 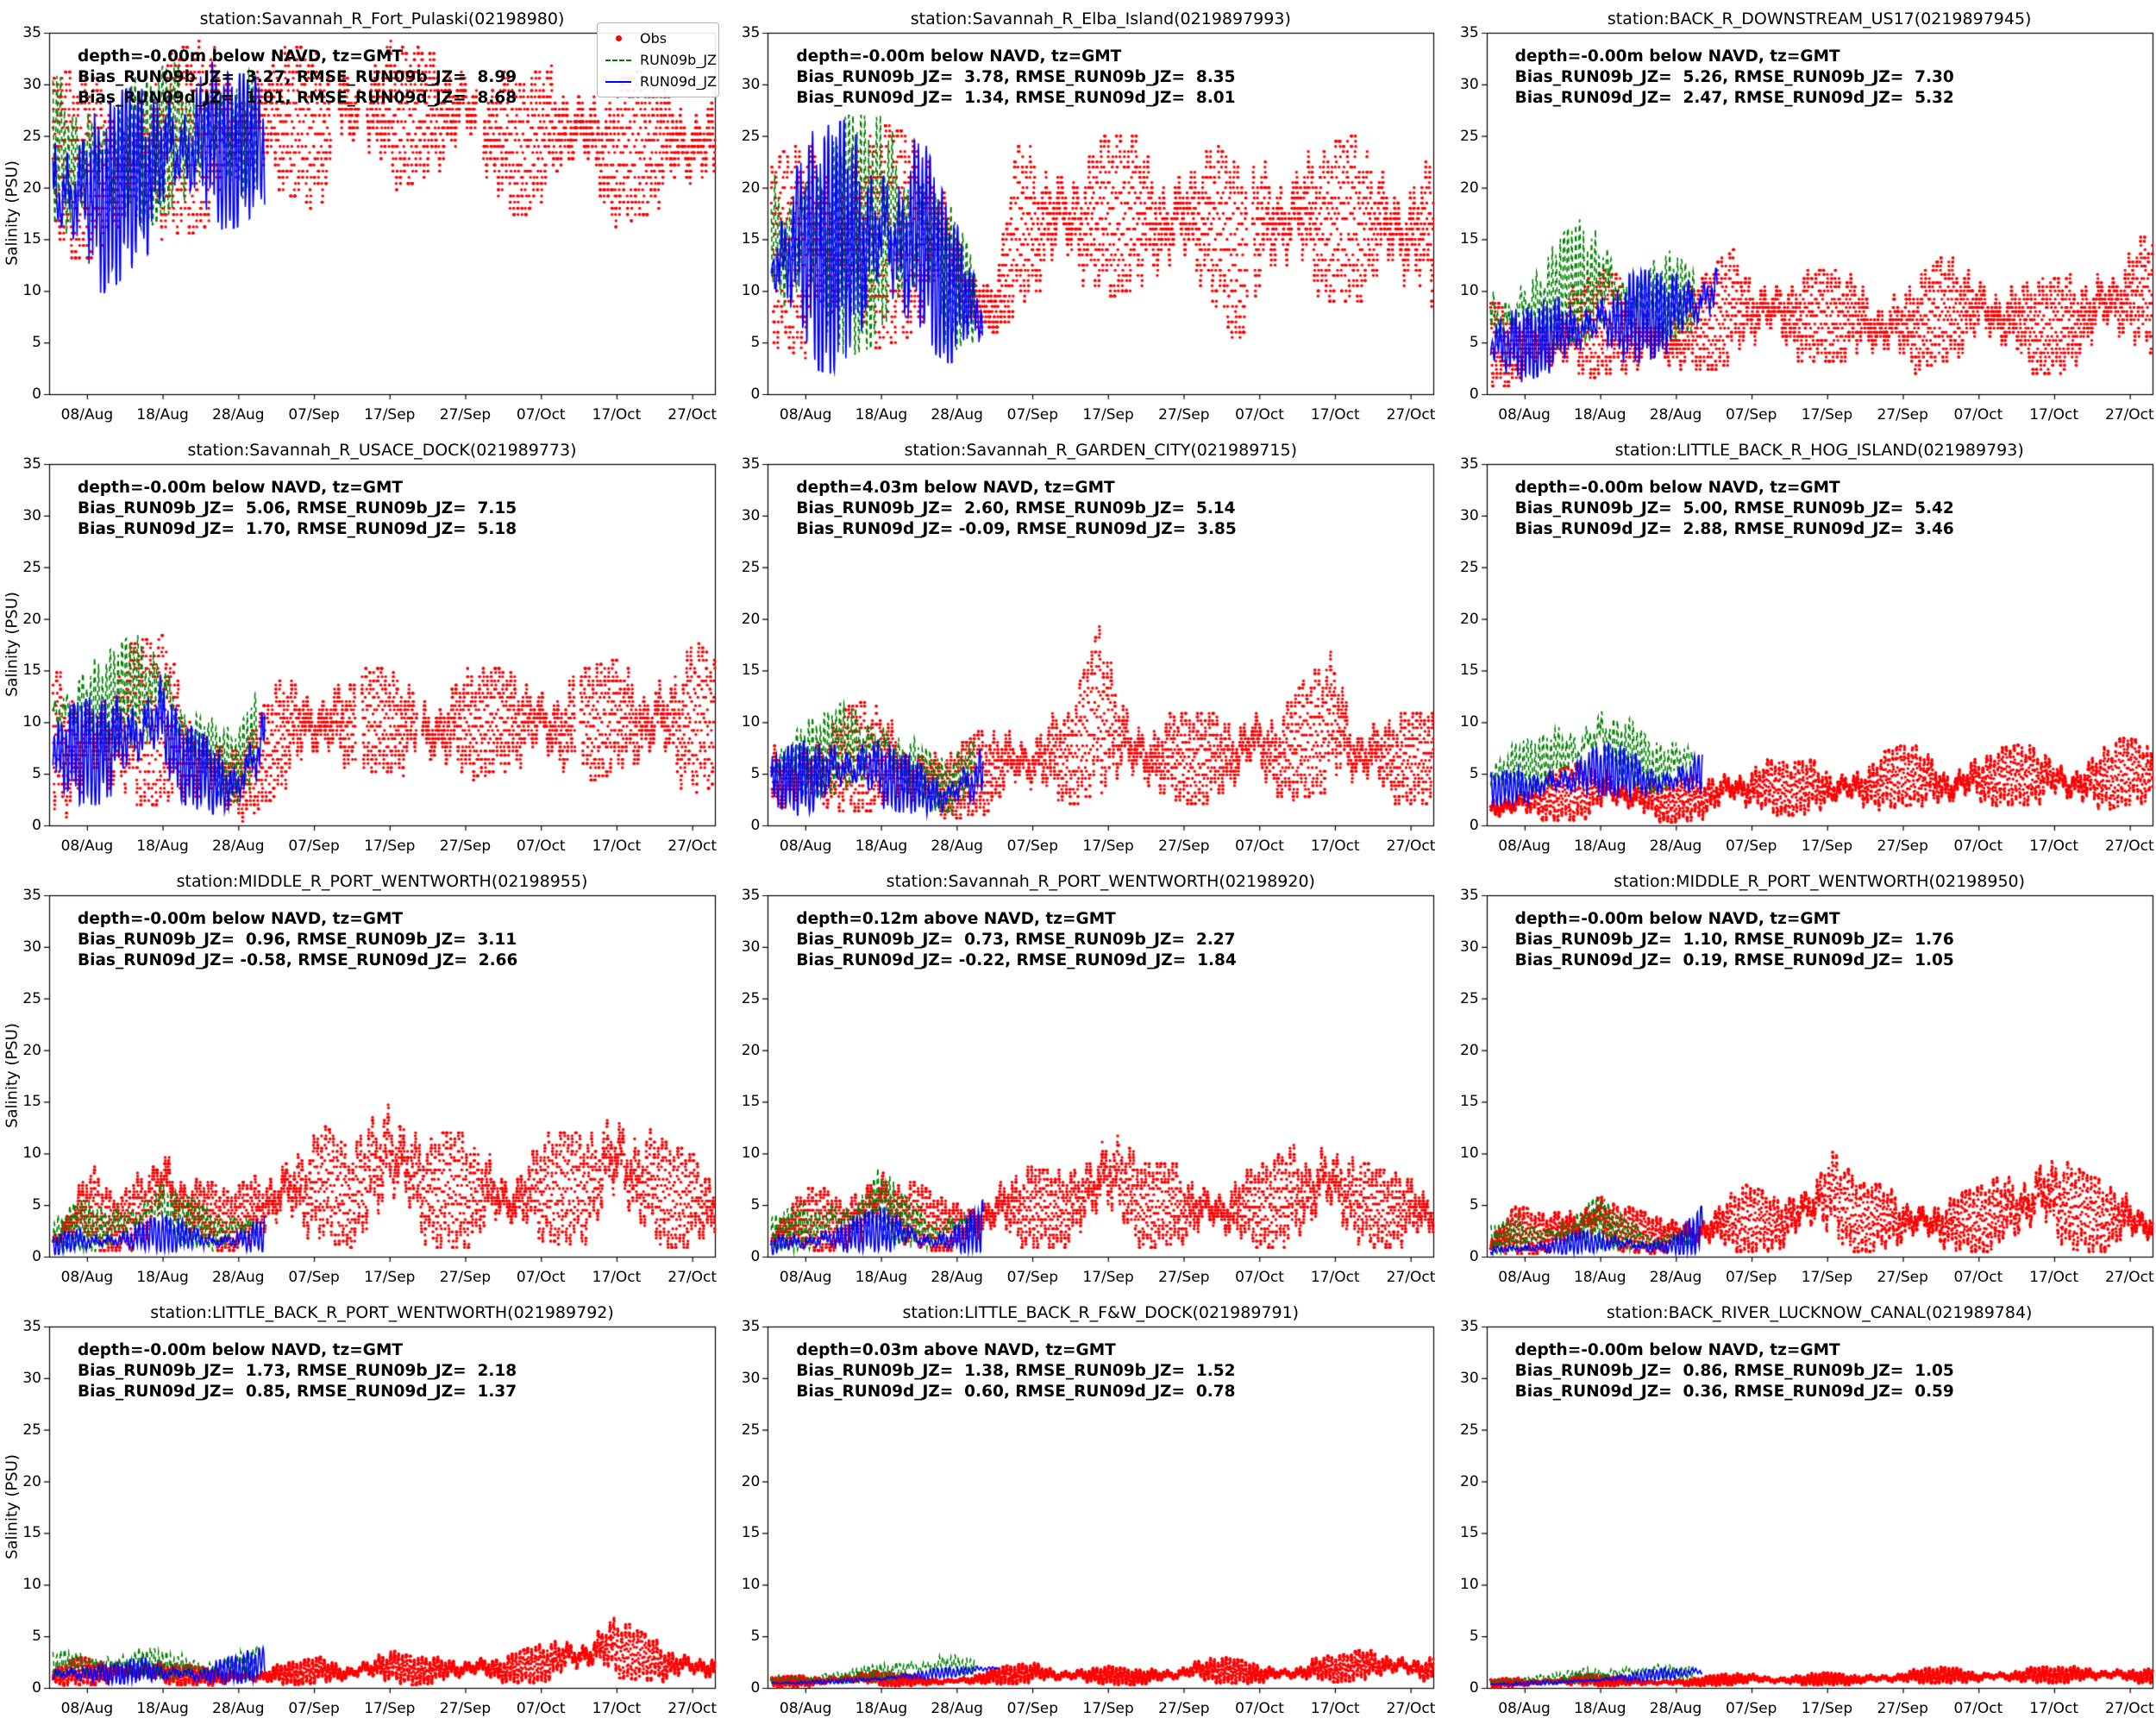 What do you see at coordinates (31, 1430) in the screenshot?
I see `y-tick-label: 25` at bounding box center [31, 1430].